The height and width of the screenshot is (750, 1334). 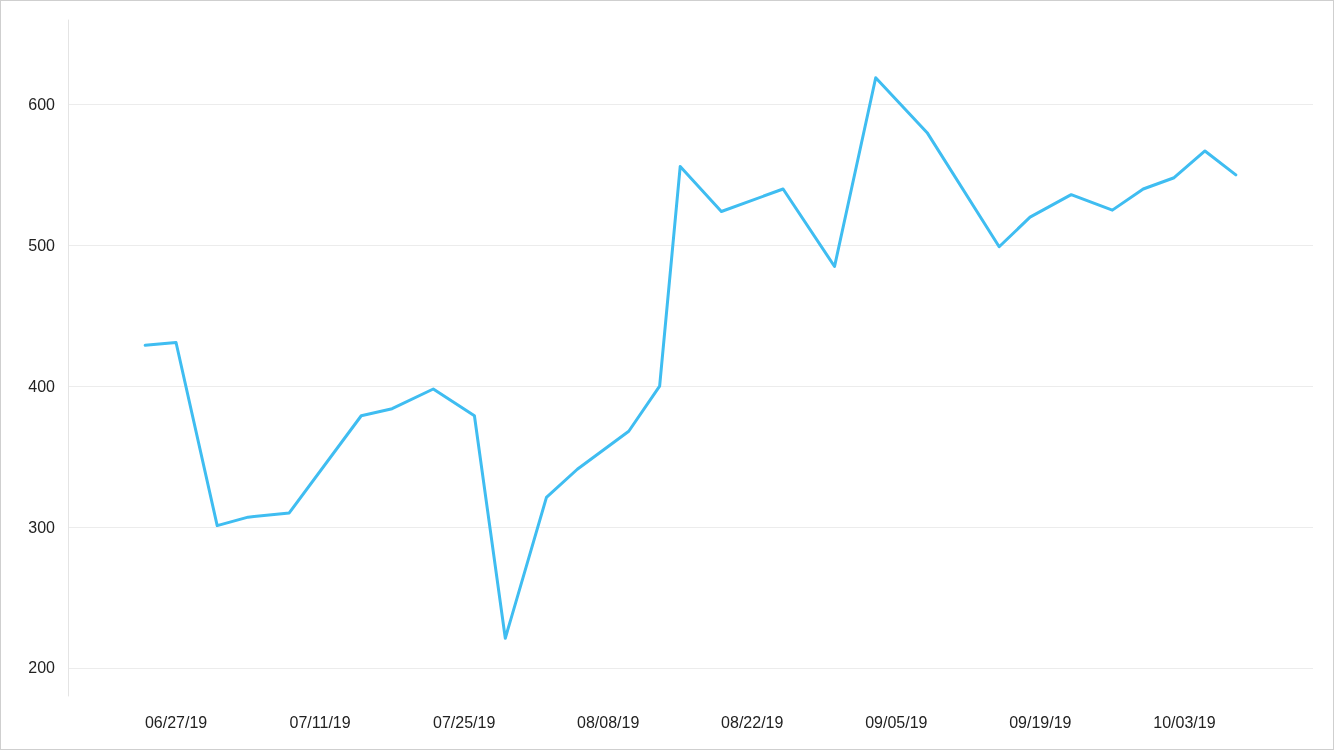 What do you see at coordinates (42, 386) in the screenshot?
I see `y-tick-label: 400` at bounding box center [42, 386].